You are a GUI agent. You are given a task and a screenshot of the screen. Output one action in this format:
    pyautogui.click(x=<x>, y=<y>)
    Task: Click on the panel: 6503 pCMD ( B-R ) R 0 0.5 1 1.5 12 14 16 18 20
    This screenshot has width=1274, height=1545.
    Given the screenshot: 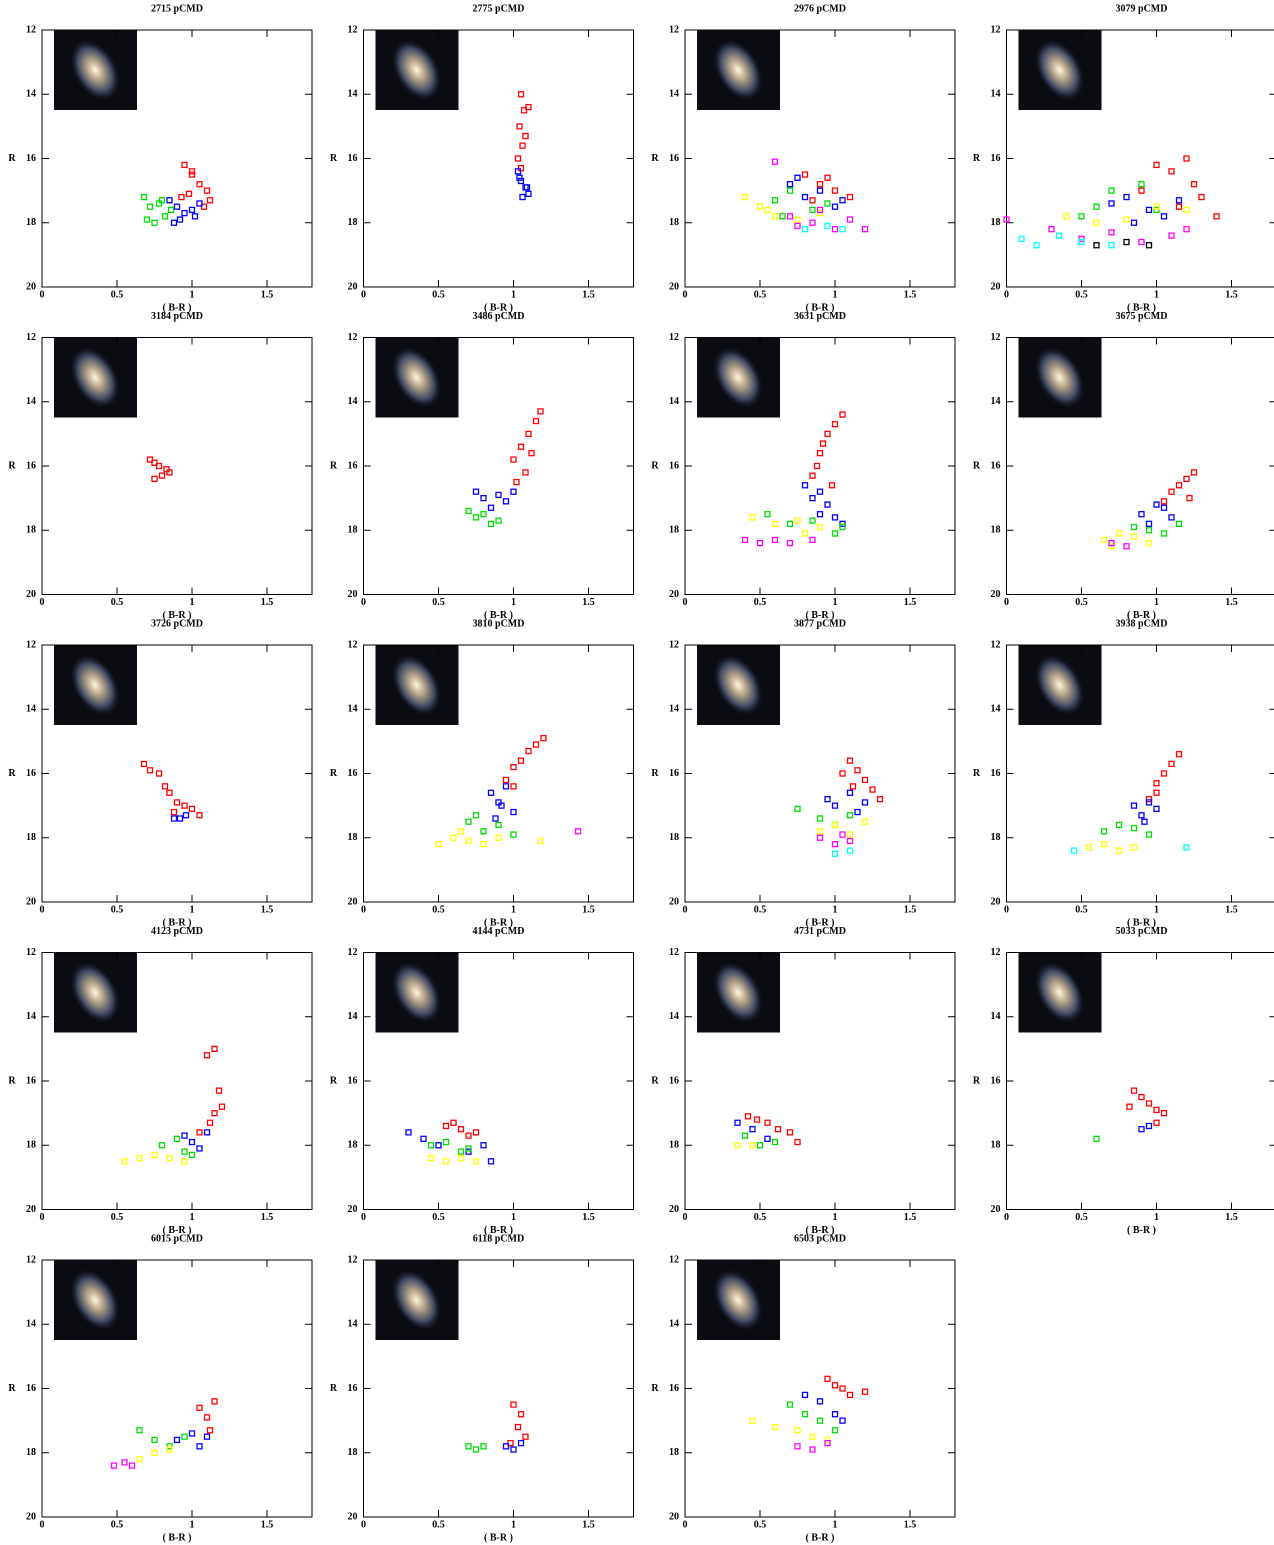 What is the action you would take?
    pyautogui.click(x=803, y=1388)
    